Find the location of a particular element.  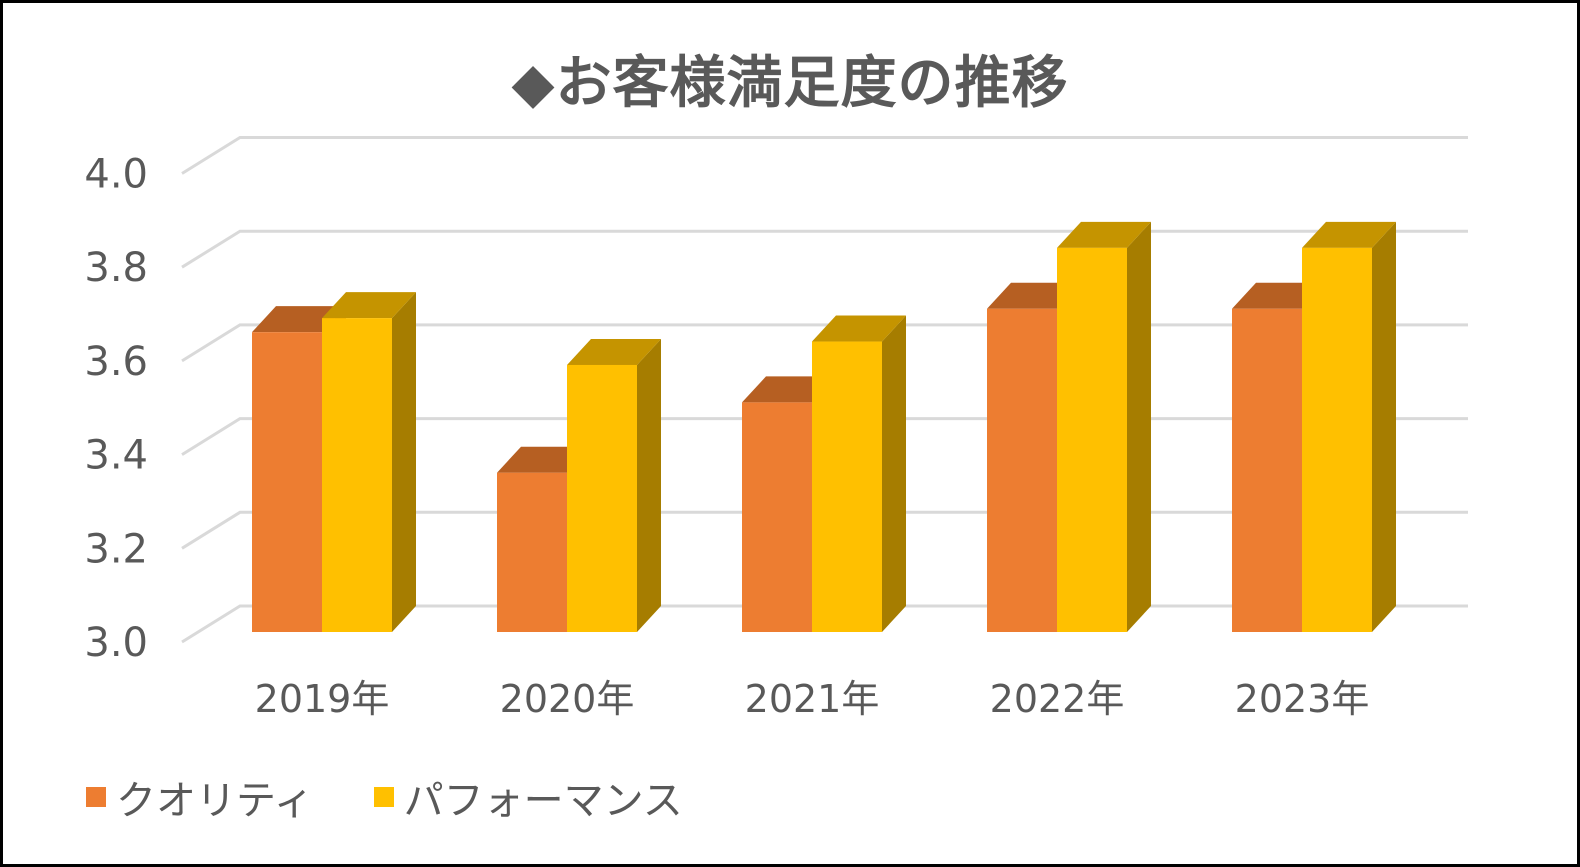

legend-swatch-performance is located at coordinates (383, 797).